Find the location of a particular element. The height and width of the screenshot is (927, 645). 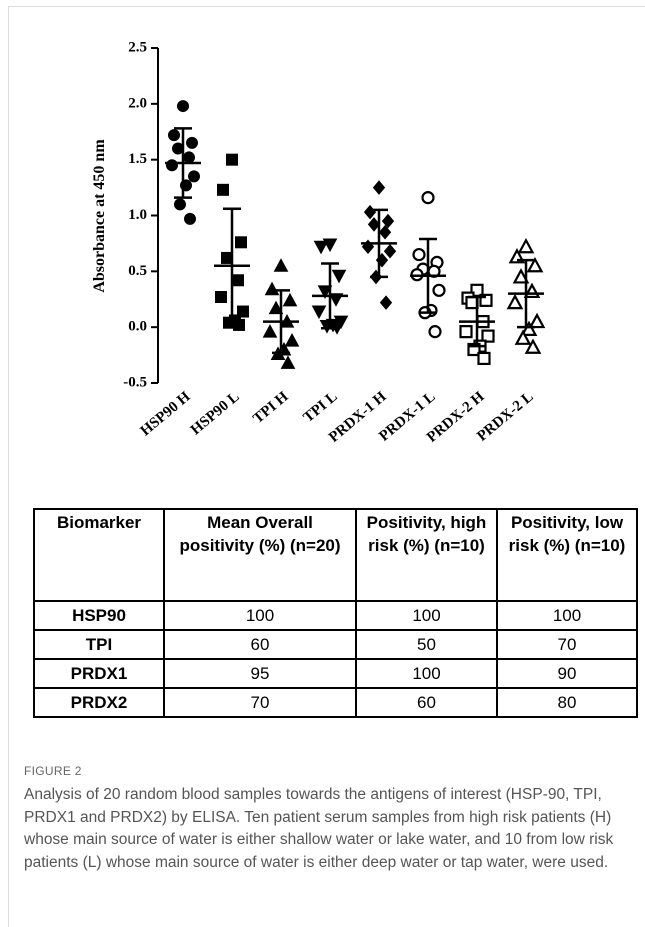

header-cell: Mean Overall positivity (%) (n=20) is located at coordinates (260, 555).